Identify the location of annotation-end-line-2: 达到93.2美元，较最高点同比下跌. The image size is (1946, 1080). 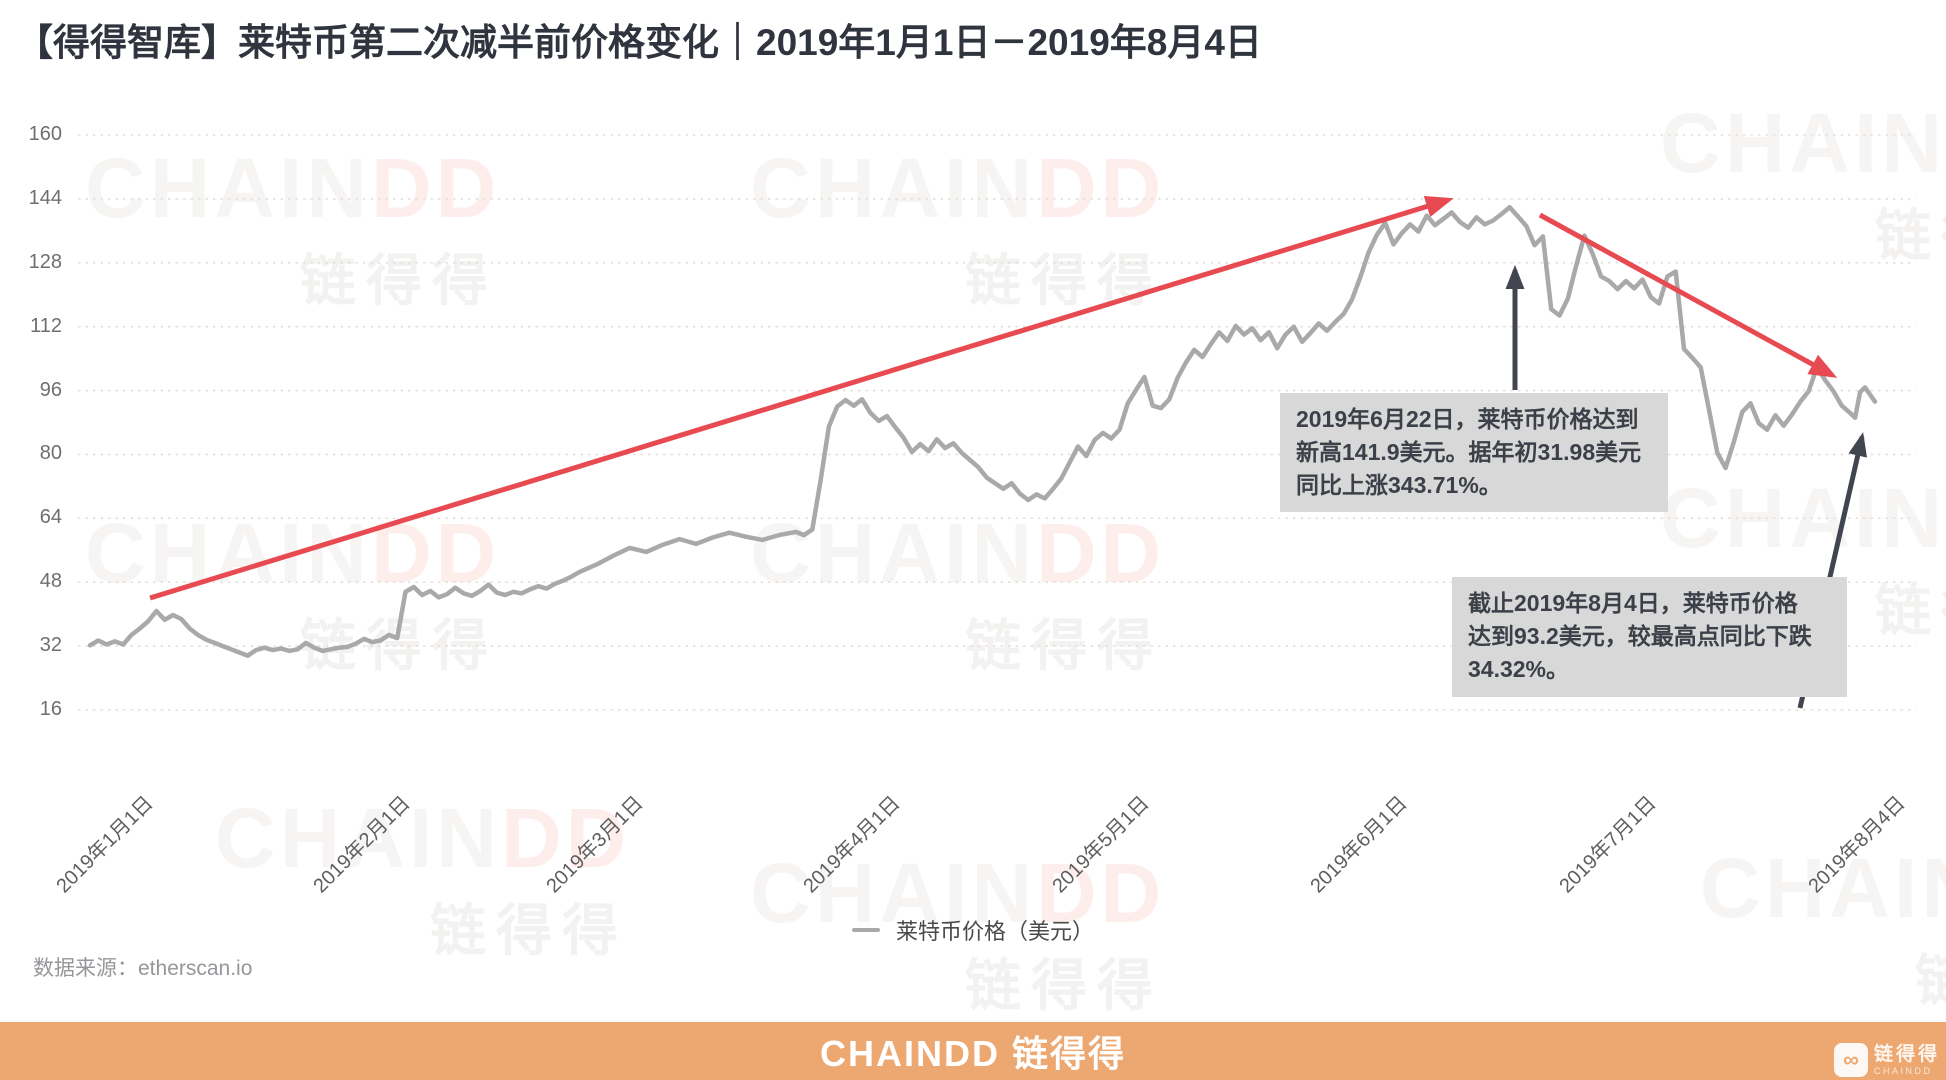
(1640, 636).